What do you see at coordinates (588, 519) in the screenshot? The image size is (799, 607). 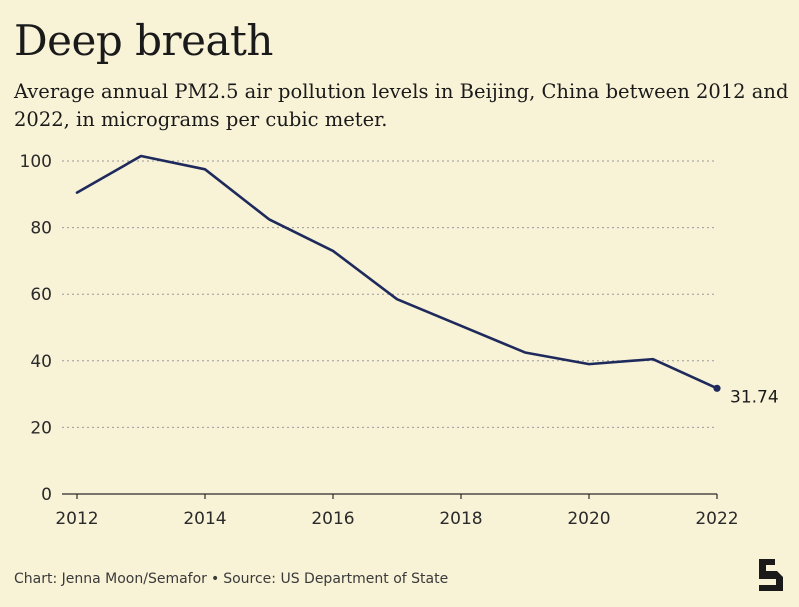 I see `x-tick-label-2020: 2020` at bounding box center [588, 519].